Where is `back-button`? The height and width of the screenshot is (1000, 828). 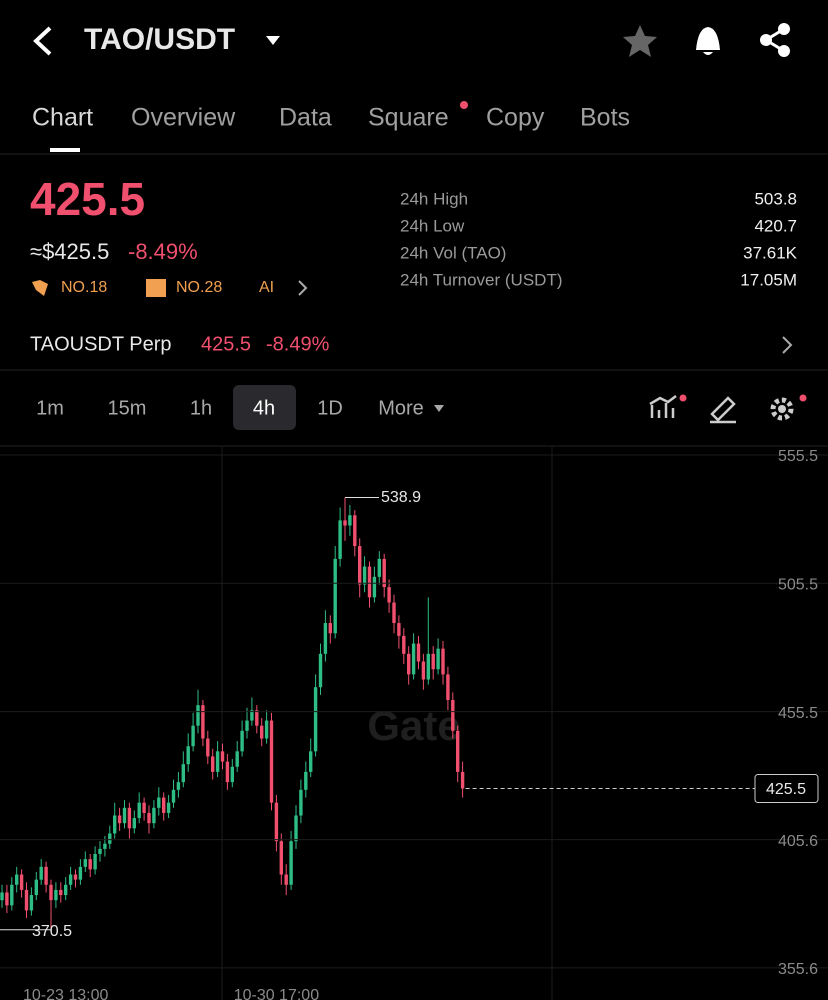
back-button is located at coordinates (42, 41).